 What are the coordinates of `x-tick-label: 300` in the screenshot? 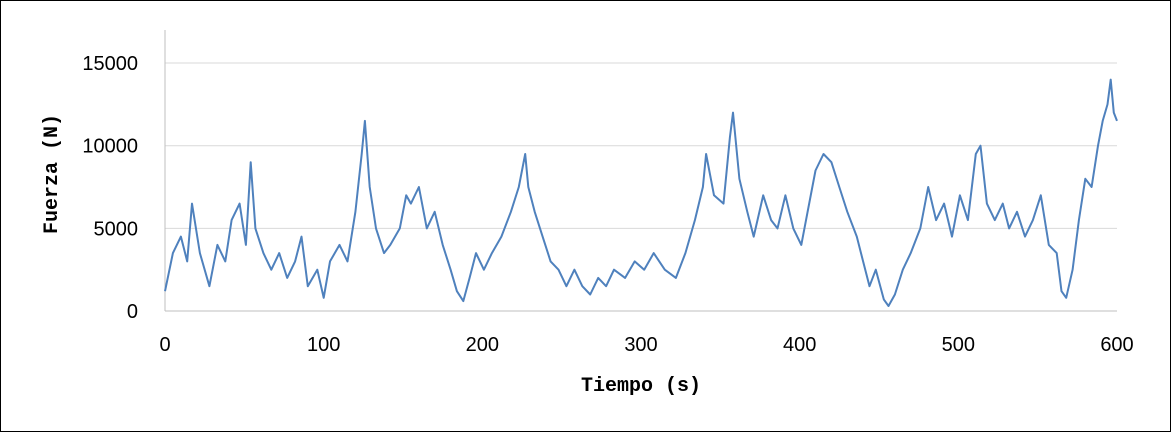 It's located at (640, 345).